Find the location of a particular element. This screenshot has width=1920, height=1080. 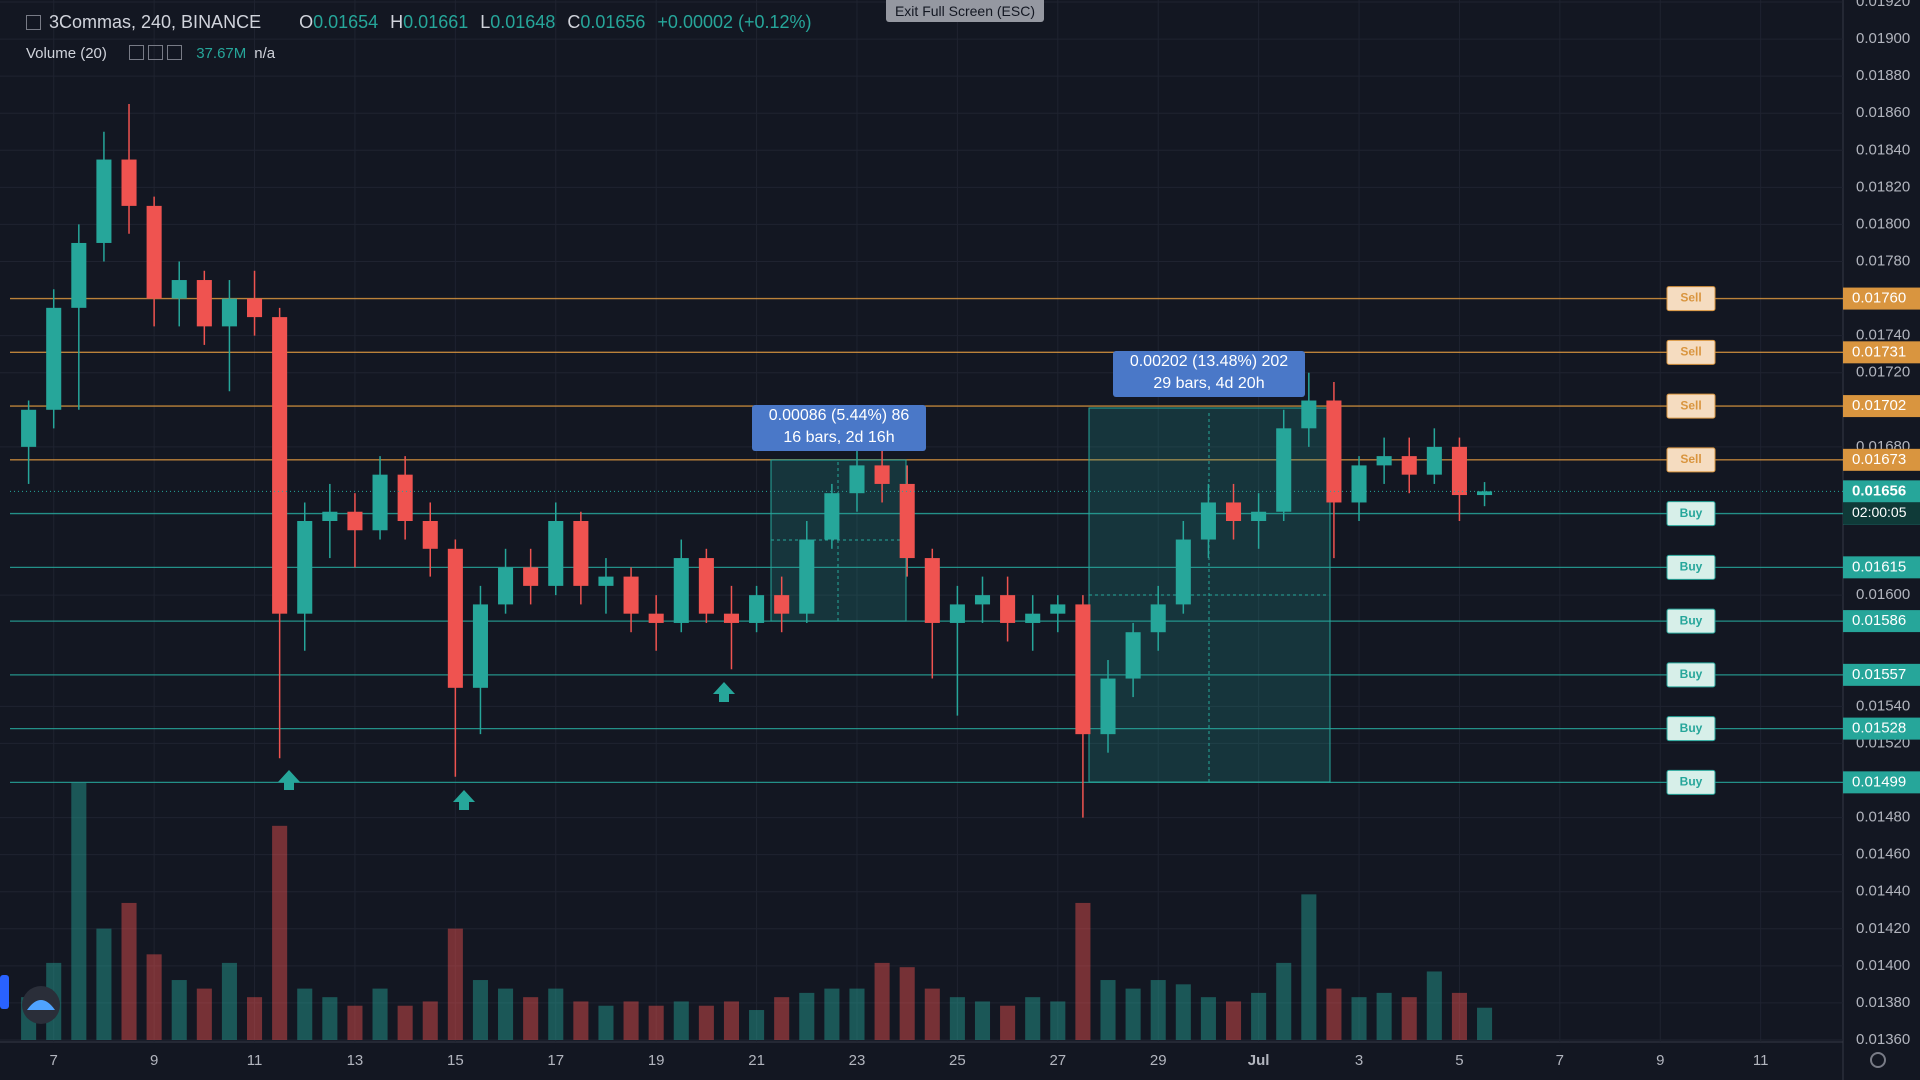

price-label: 0.01615 is located at coordinates (1879, 566).